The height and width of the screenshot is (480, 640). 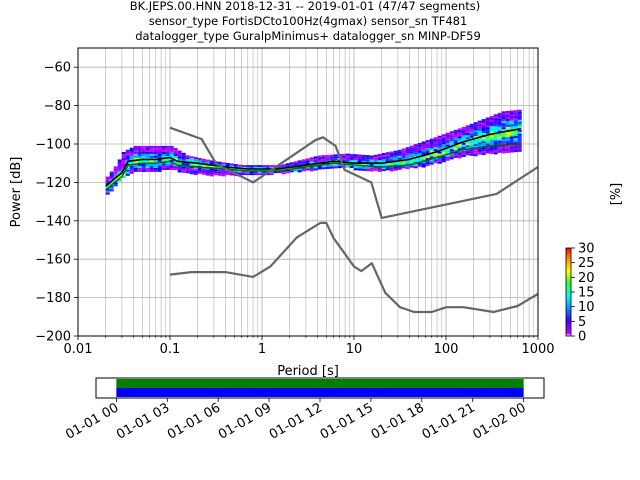 I want to click on colorbar-tick-label: 5, so click(x=582, y=322).